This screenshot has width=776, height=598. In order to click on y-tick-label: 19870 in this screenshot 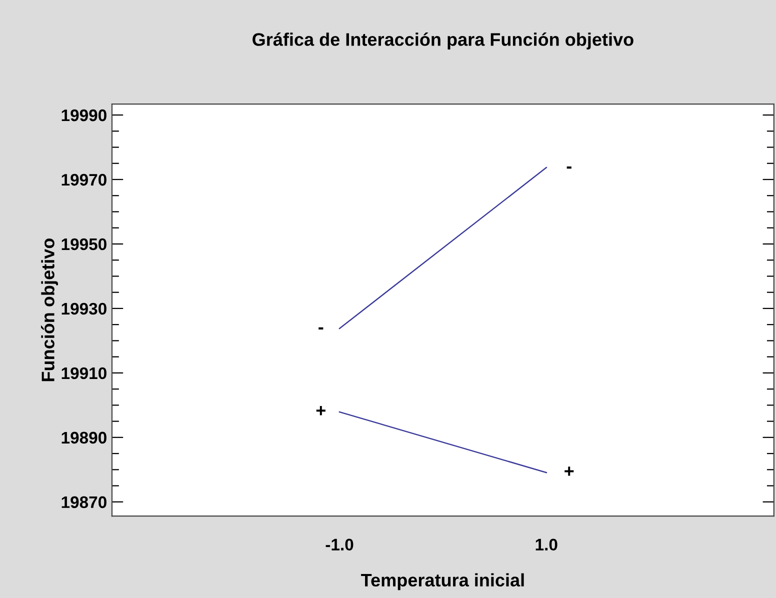, I will do `click(84, 502)`.